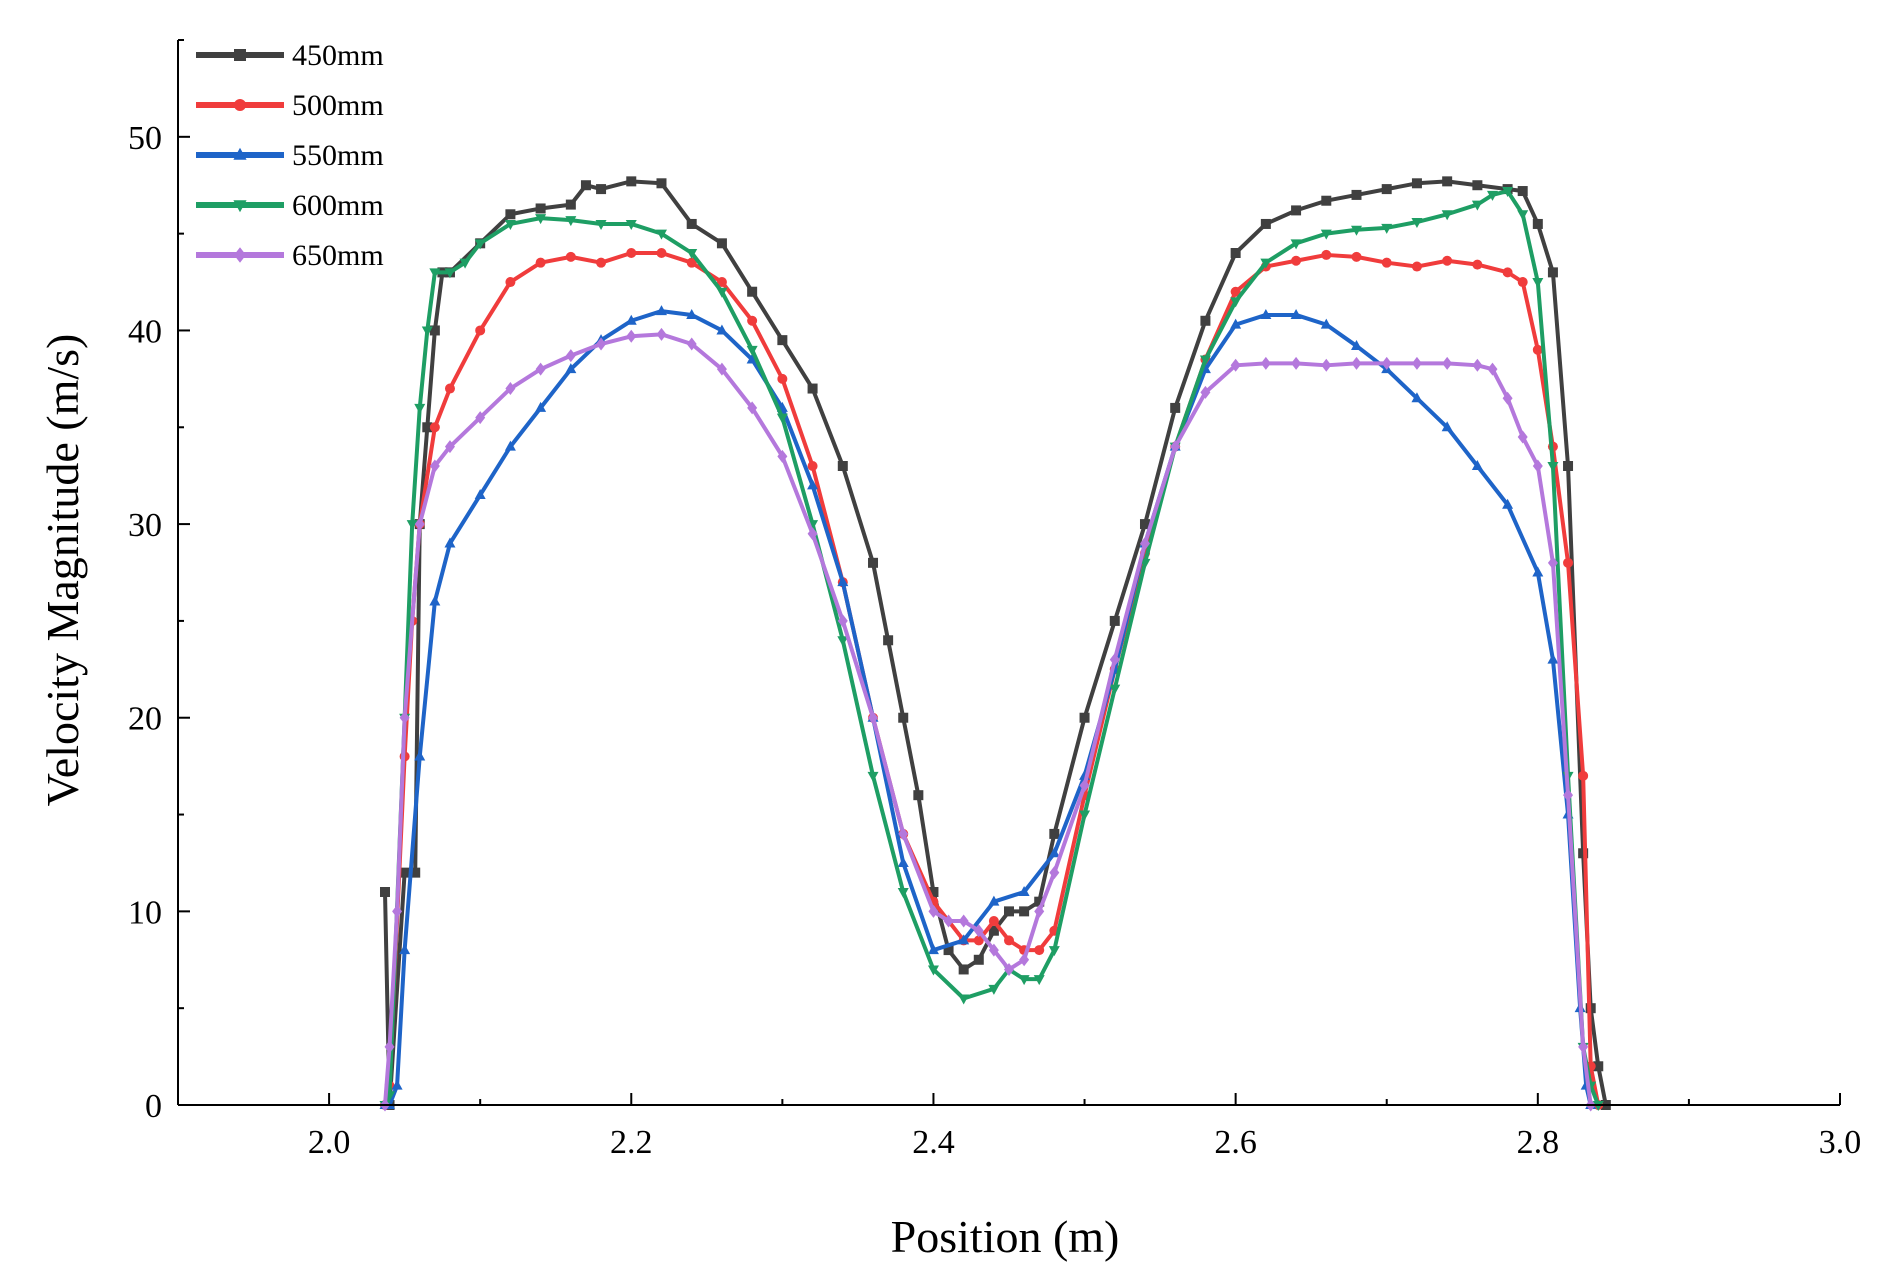  I want to click on x-tick-label: 3.0, so click(1840, 1142).